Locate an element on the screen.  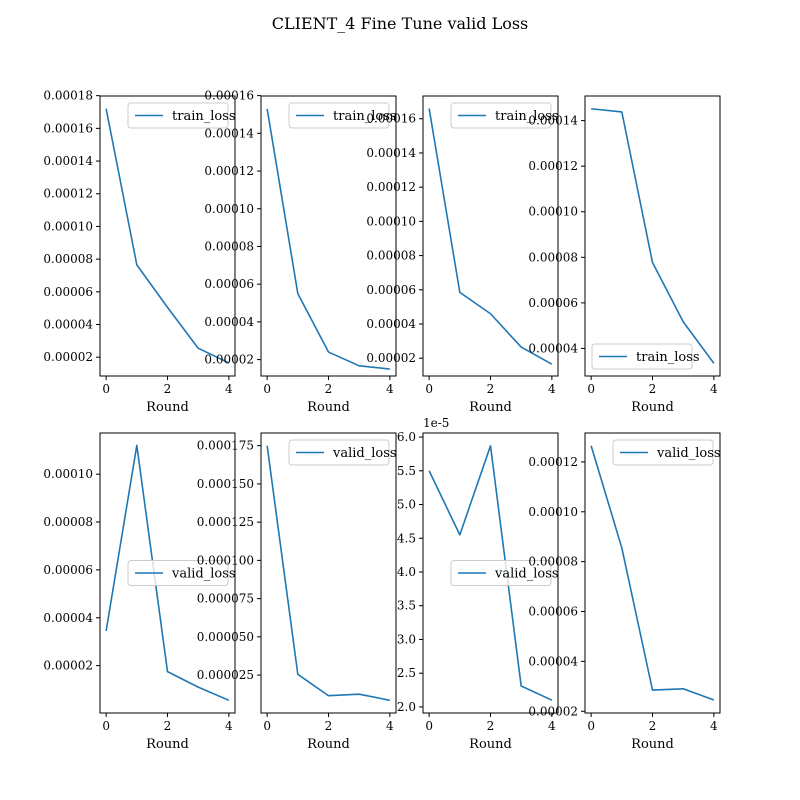
y-offset-label: 1e-5 is located at coordinates (436, 423).